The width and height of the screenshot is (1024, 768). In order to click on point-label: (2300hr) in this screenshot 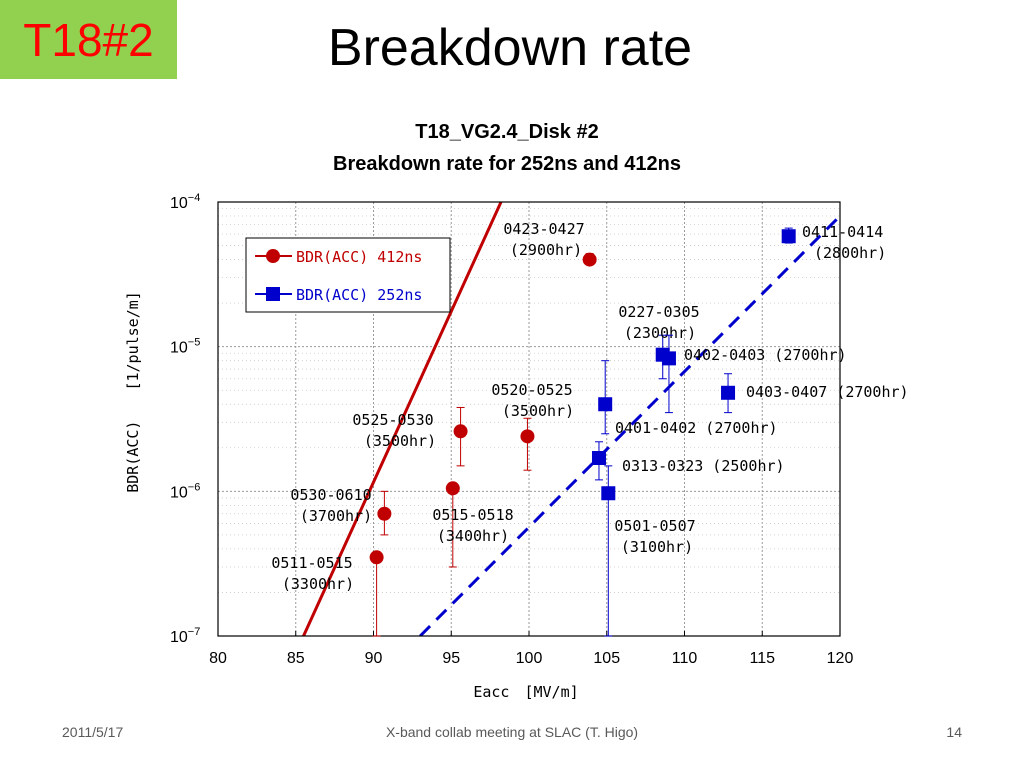, I will do `click(660, 333)`.